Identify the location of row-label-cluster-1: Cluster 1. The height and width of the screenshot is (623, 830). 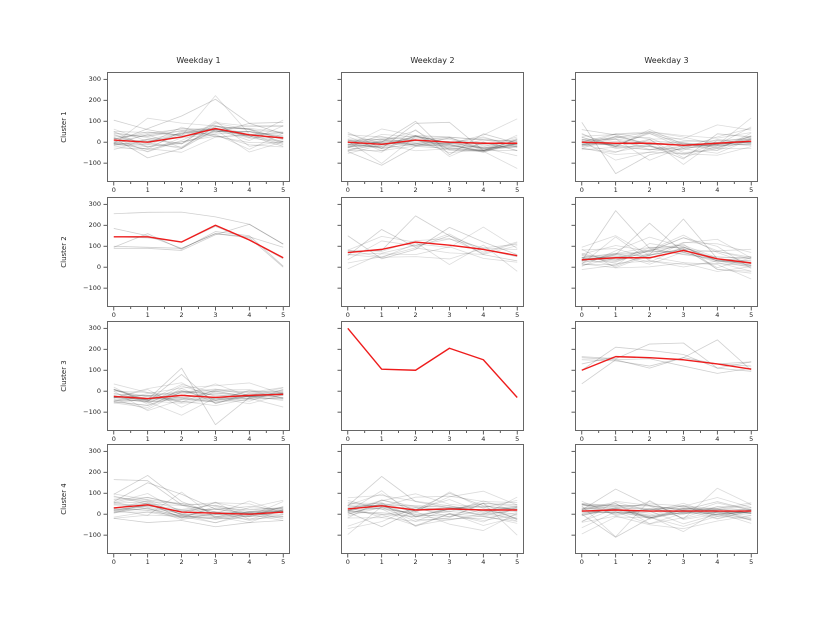
(64, 127).